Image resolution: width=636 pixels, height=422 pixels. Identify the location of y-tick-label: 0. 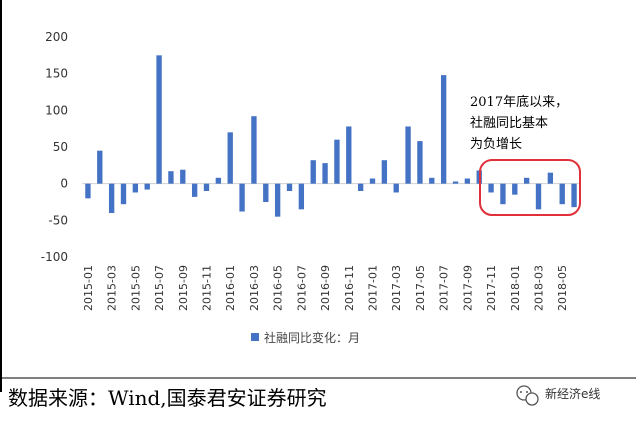
(64, 184).